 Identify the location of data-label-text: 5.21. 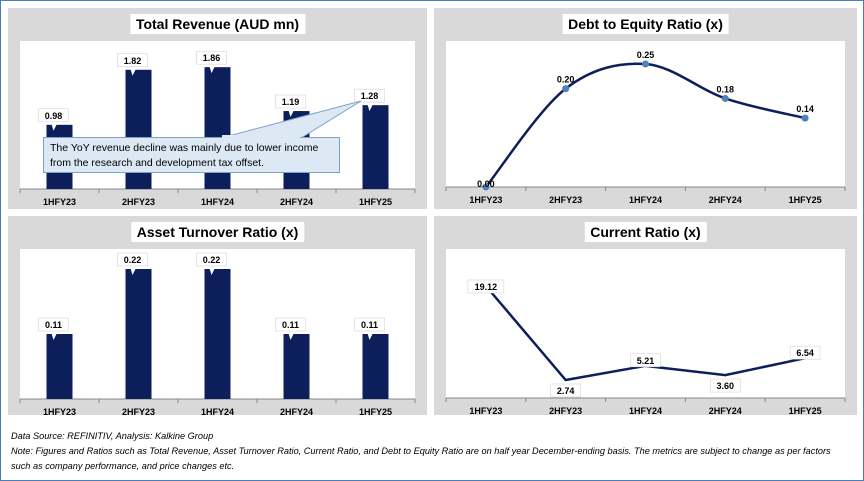
(646, 361).